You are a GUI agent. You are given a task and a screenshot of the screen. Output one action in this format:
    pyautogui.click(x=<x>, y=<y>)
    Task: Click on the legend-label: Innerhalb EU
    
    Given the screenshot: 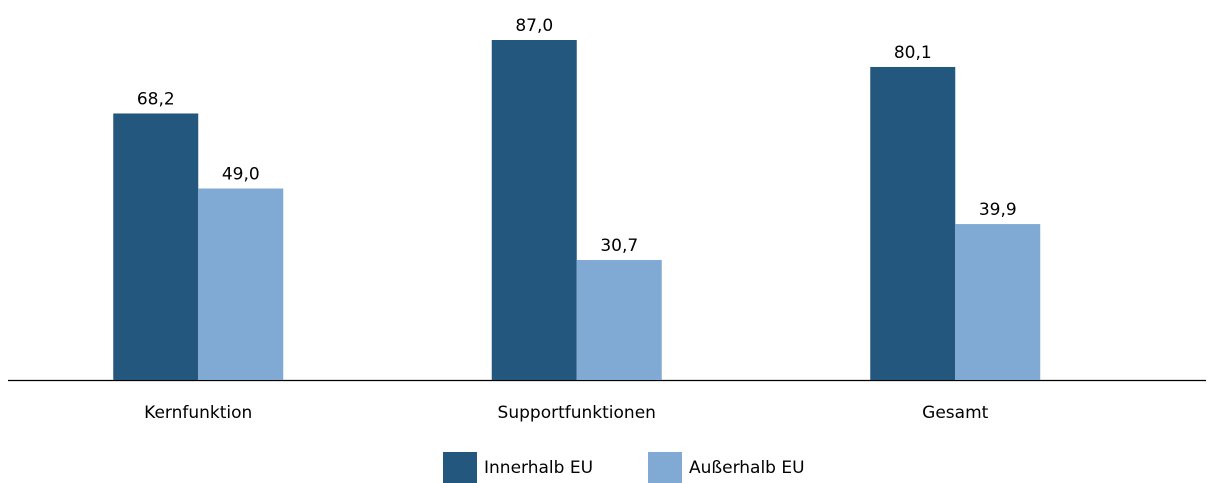 What is the action you would take?
    pyautogui.click(x=538, y=468)
    